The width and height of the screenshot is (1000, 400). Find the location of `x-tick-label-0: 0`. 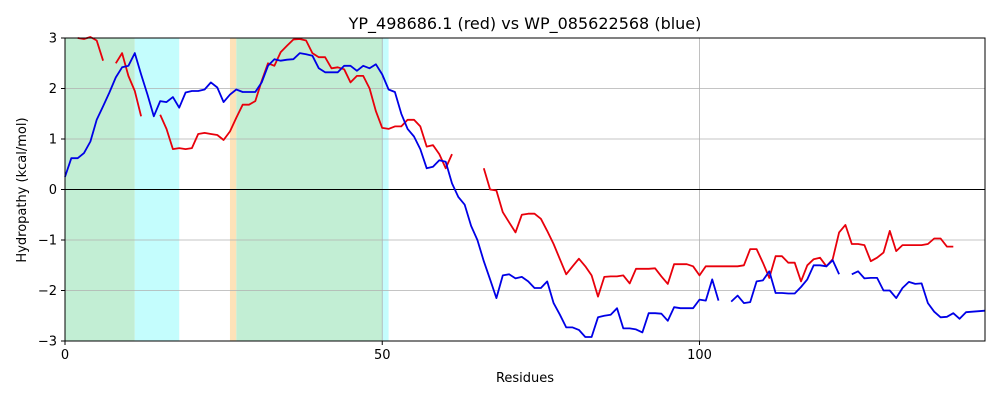

x-tick-label-0: 0 is located at coordinates (65, 355).